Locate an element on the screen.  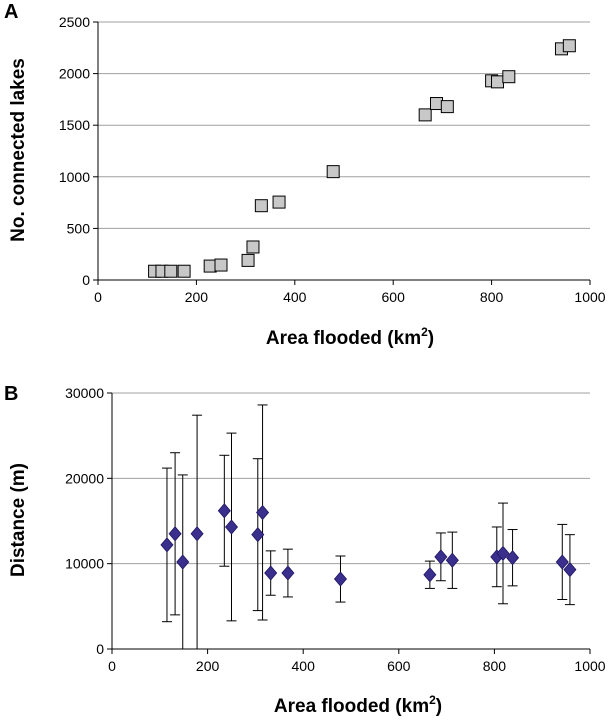
panel-b-x-tick-label: 800 is located at coordinates (495, 666).